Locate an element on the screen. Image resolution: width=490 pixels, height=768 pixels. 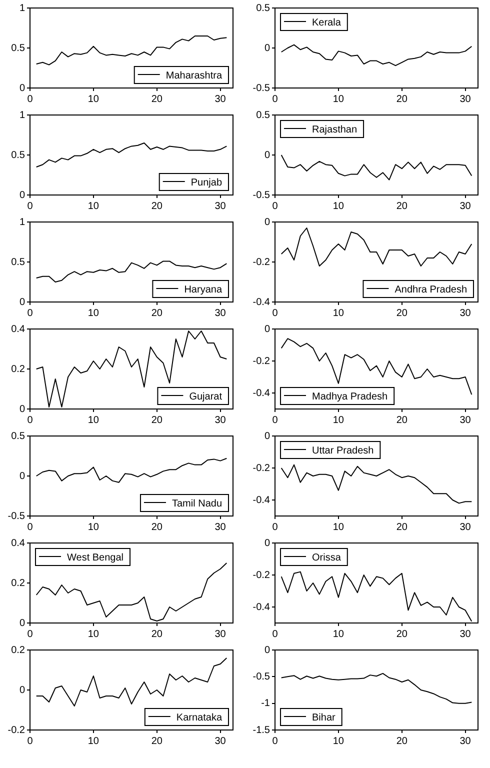
legend-label: Andhra Pradesh is located at coordinates (431, 290).